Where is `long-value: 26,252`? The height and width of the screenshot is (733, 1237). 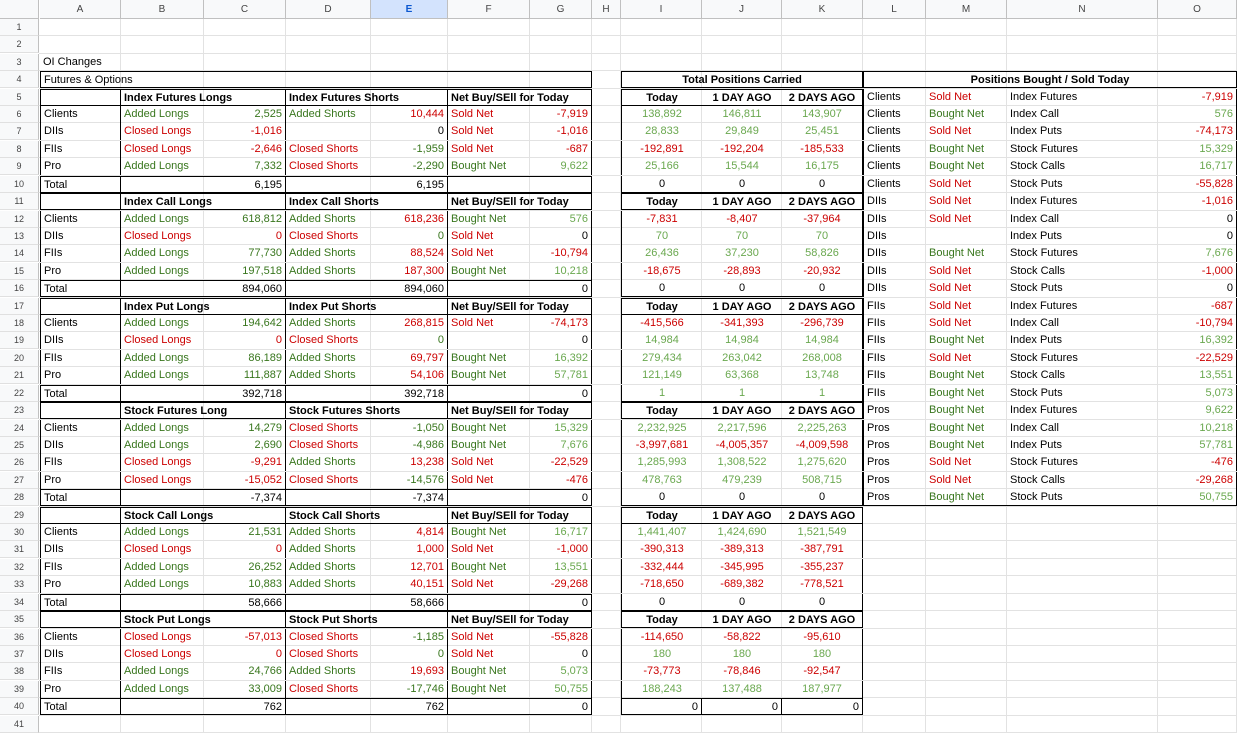 long-value: 26,252 is located at coordinates (245, 567).